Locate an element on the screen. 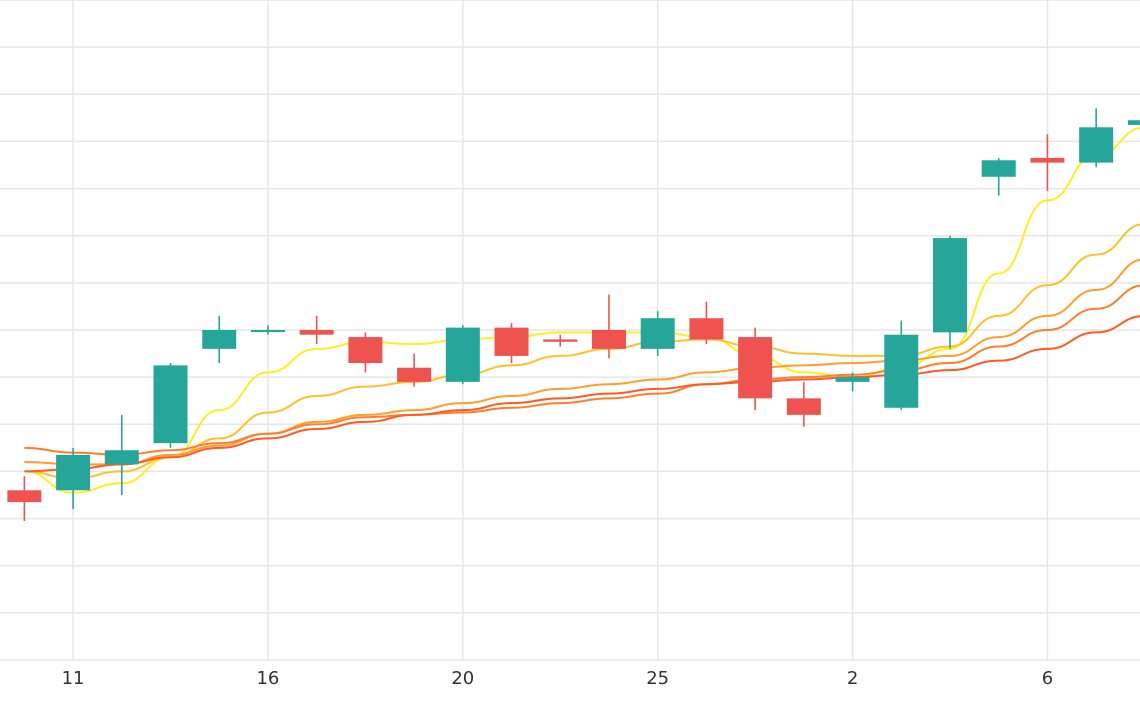  x-tick-label: 16 is located at coordinates (267, 678).